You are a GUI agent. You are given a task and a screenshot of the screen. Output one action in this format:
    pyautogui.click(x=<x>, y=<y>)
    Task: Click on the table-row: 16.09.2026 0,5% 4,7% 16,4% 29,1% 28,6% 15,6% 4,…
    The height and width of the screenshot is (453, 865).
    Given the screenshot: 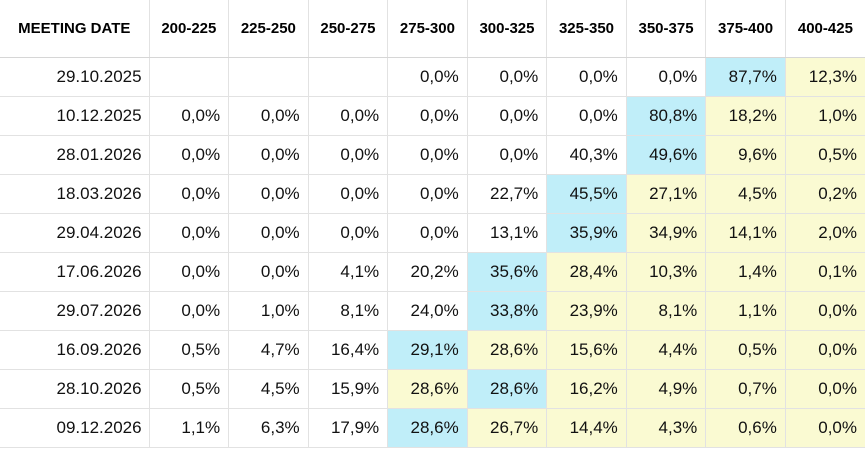 What is the action you would take?
    pyautogui.click(x=432, y=350)
    